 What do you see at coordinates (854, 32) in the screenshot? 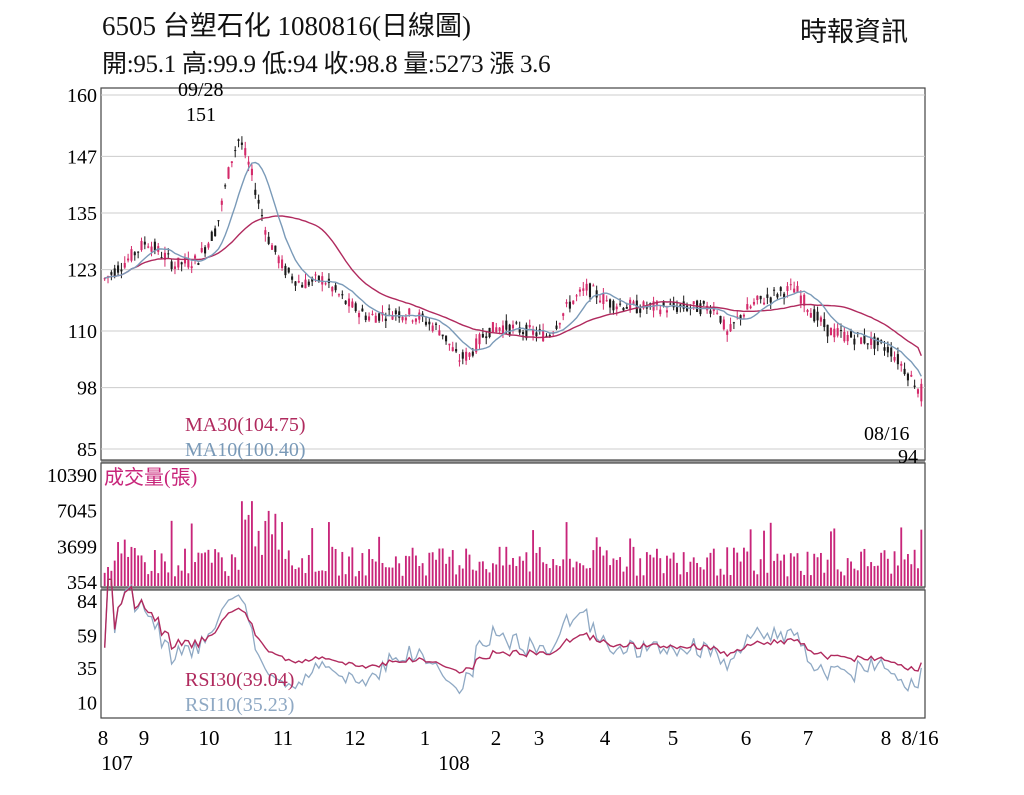
I see `source-label: 時報資訊` at bounding box center [854, 32].